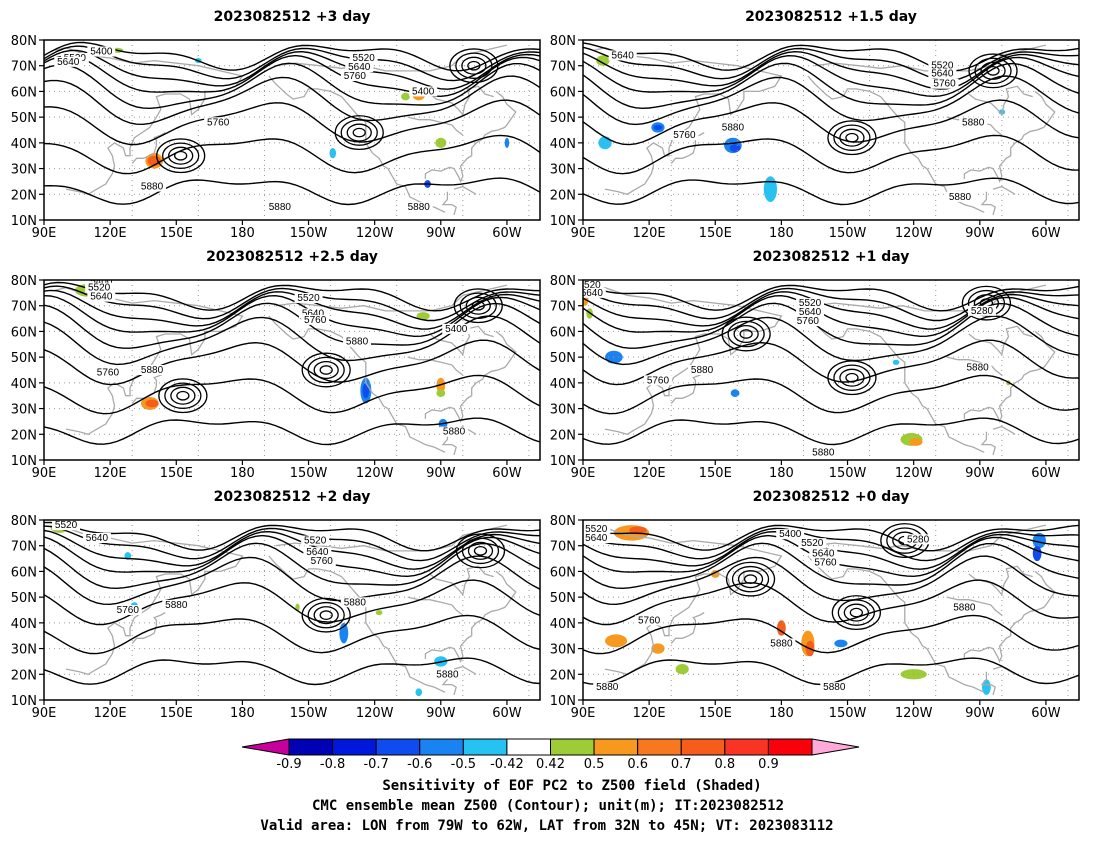  I want to click on panel-title: 2023082512 +2 day, so click(292, 497).